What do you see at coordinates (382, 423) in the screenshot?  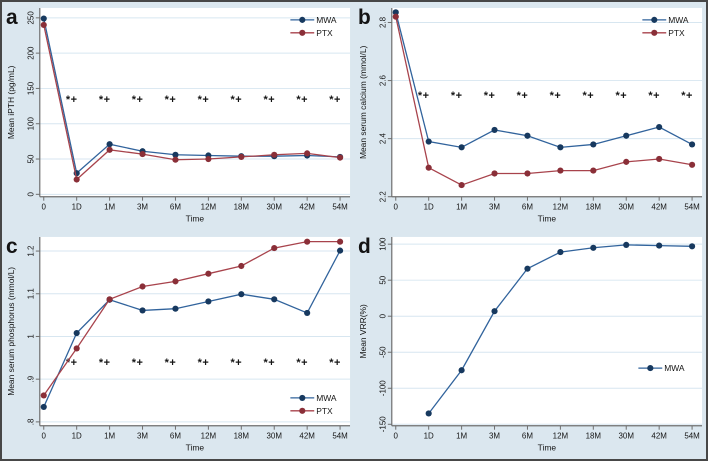 I see `y-tick-label: -150` at bounding box center [382, 423].